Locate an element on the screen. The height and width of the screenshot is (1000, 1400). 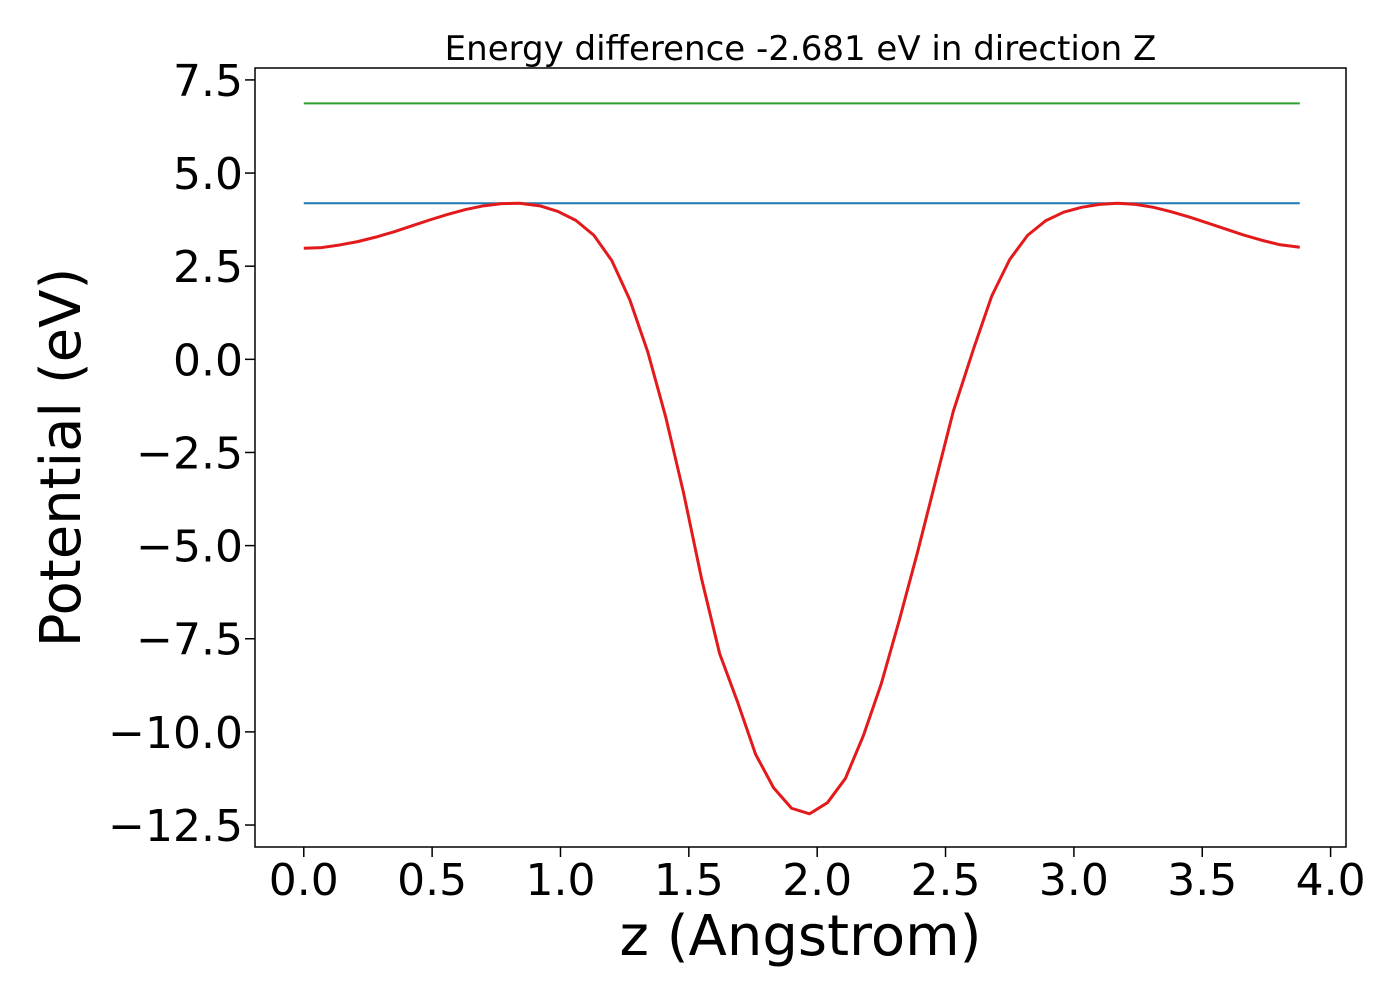
y-axis-label: Potential (eV) is located at coordinates (61, 458).